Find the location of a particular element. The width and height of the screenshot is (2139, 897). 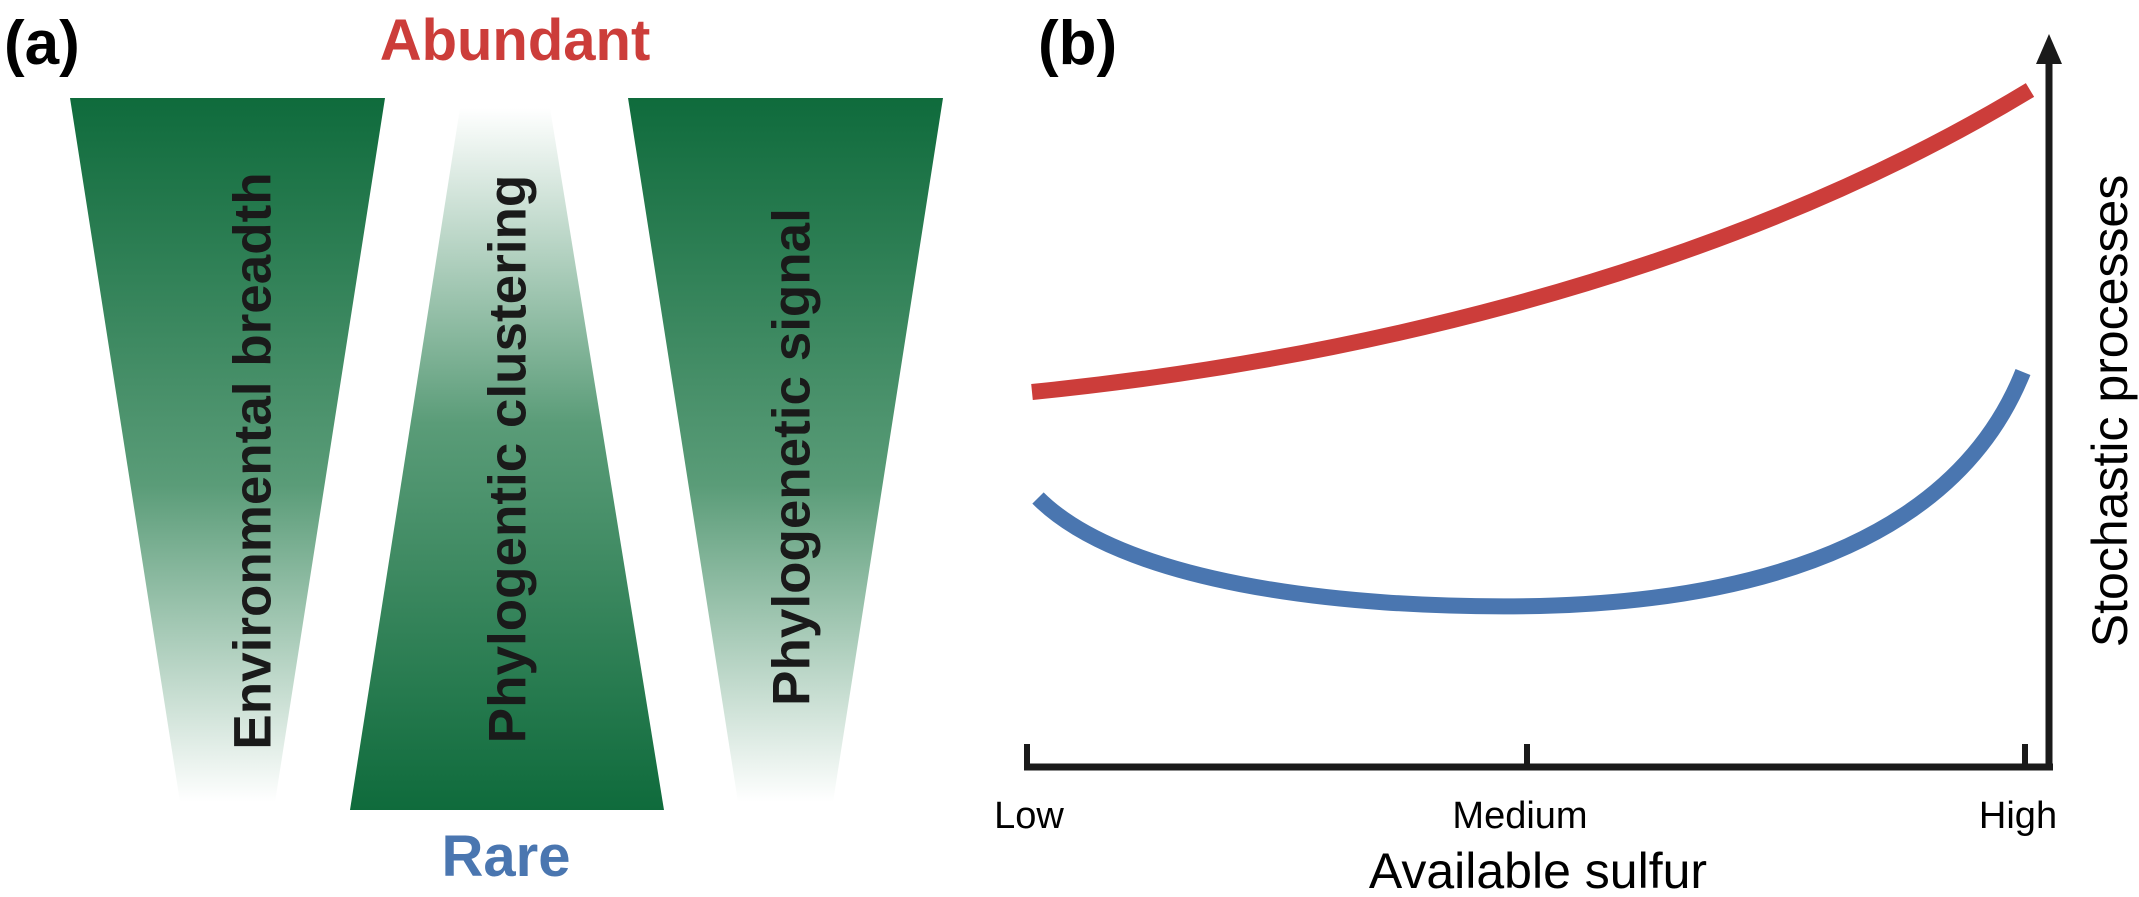

wedge-phylogentic-clustering: Phylogentic clustering is located at coordinates (507, 459).